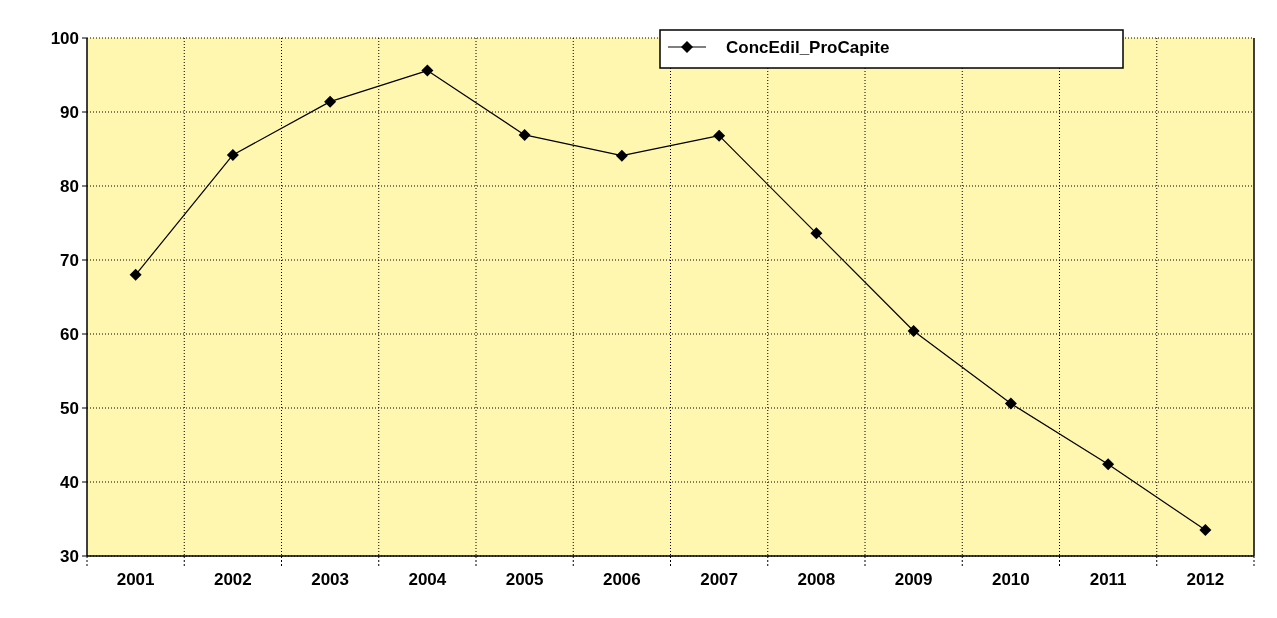 Image resolution: width=1277 pixels, height=618 pixels. Describe the element at coordinates (808, 47) in the screenshot. I see `legend-label: ConcEdil_ProCapite` at that location.